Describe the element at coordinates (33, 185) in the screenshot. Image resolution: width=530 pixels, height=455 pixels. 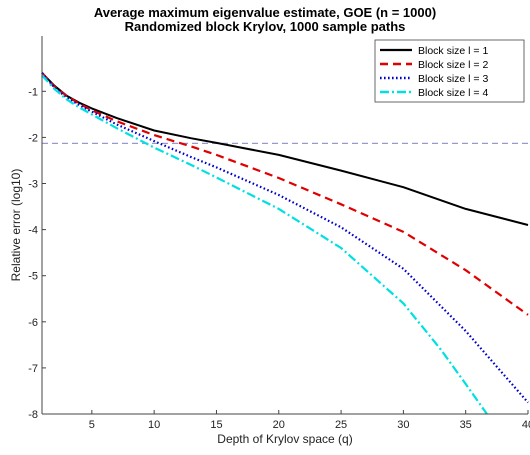
I see `y-tick-label: -3` at that location.